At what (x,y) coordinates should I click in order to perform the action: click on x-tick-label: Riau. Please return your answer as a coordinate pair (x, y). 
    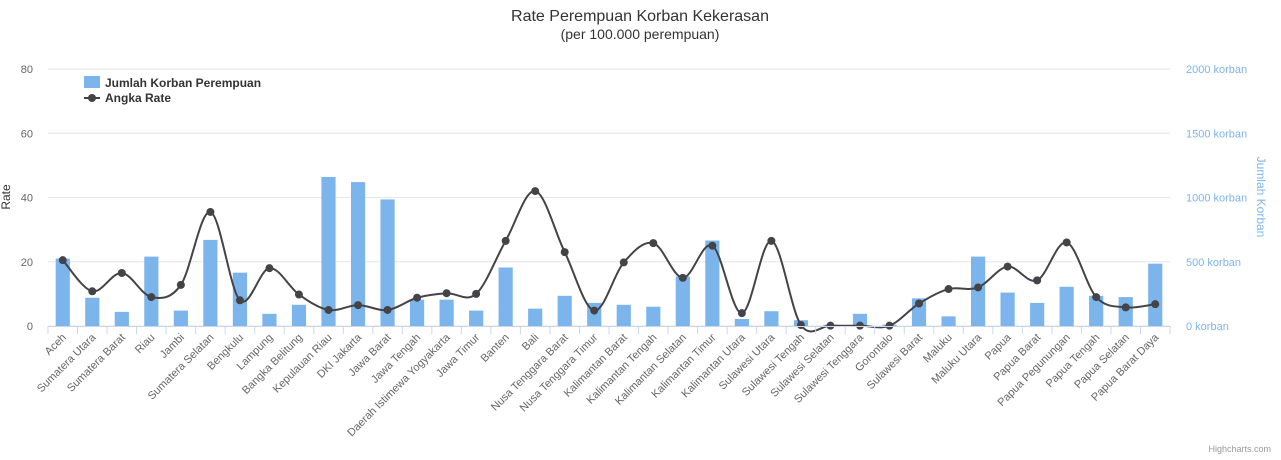
    Looking at the image, I should click on (145, 344).